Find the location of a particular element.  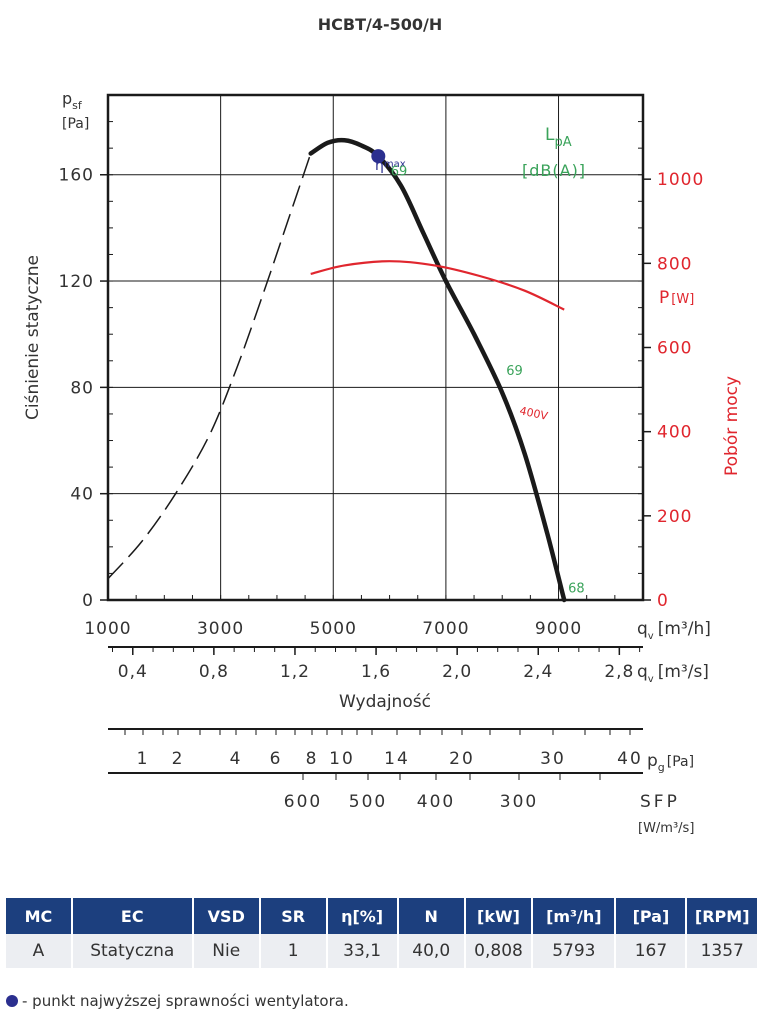

y-right-tick-label: 600 is located at coordinates (674, 349).